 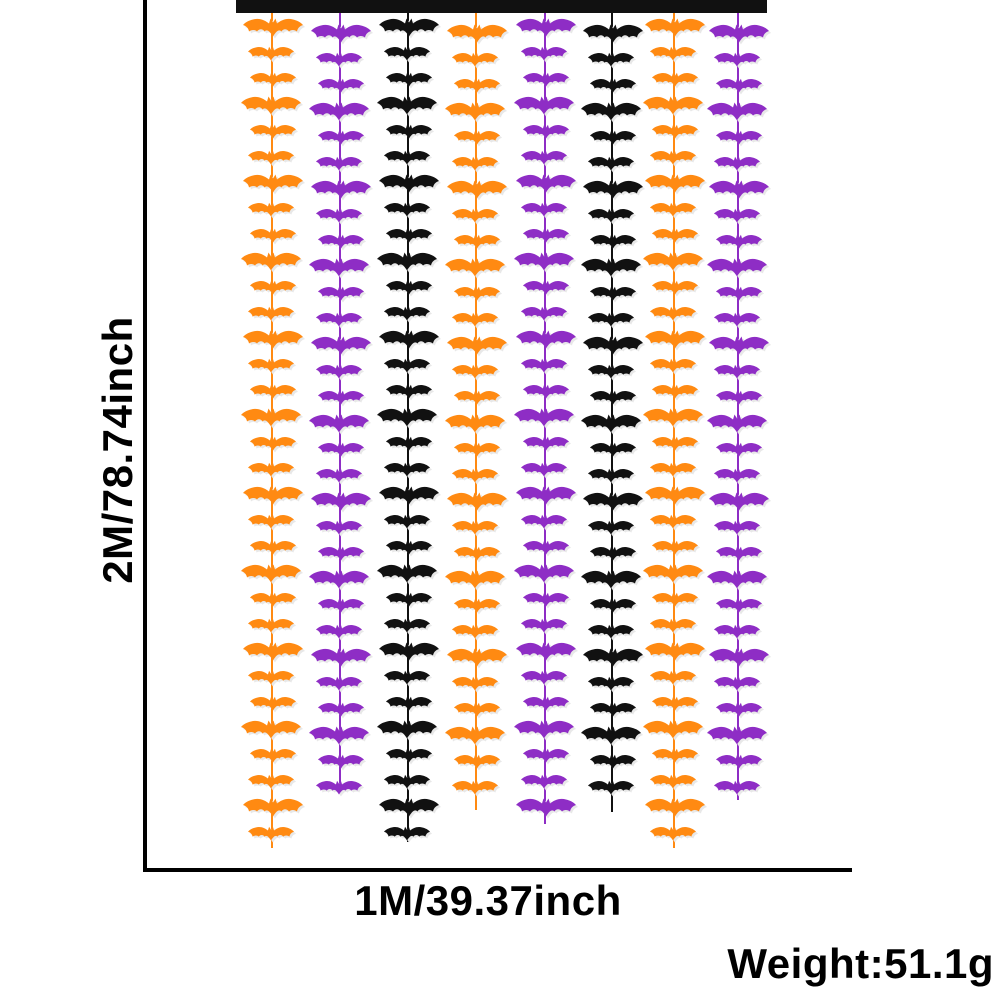 I want to click on weight-label: Weight:51.1g, so click(x=860, y=963).